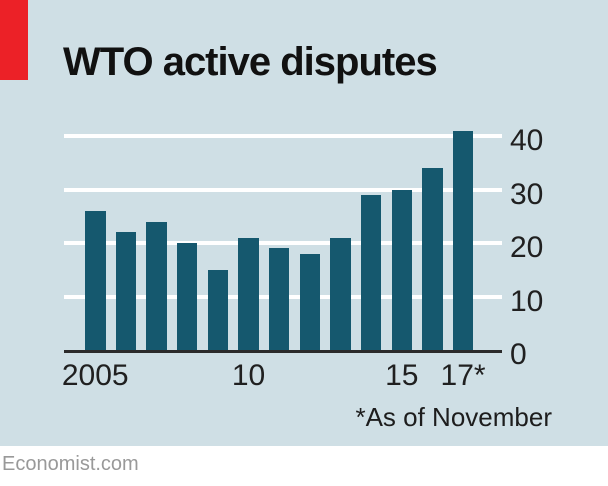  What do you see at coordinates (463, 240) in the screenshot?
I see `bar-2017` at bounding box center [463, 240].